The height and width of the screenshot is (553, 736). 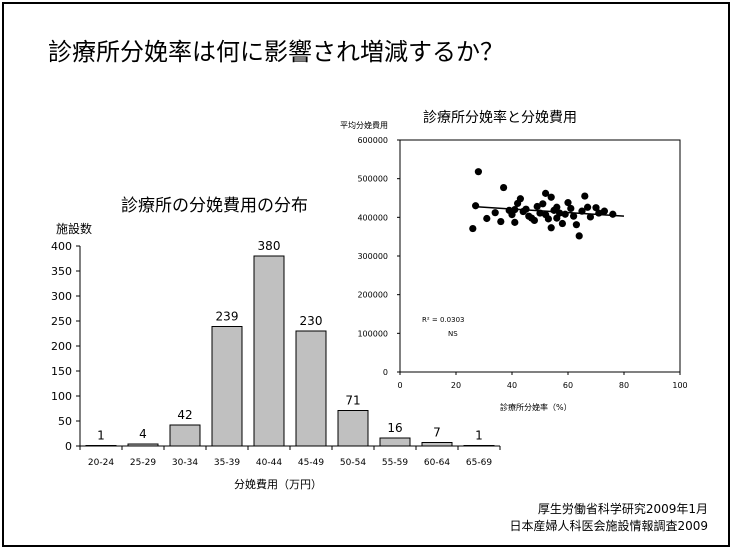 What do you see at coordinates (568, 385) in the screenshot?
I see `scatter-x-tick-label: 60` at bounding box center [568, 385].